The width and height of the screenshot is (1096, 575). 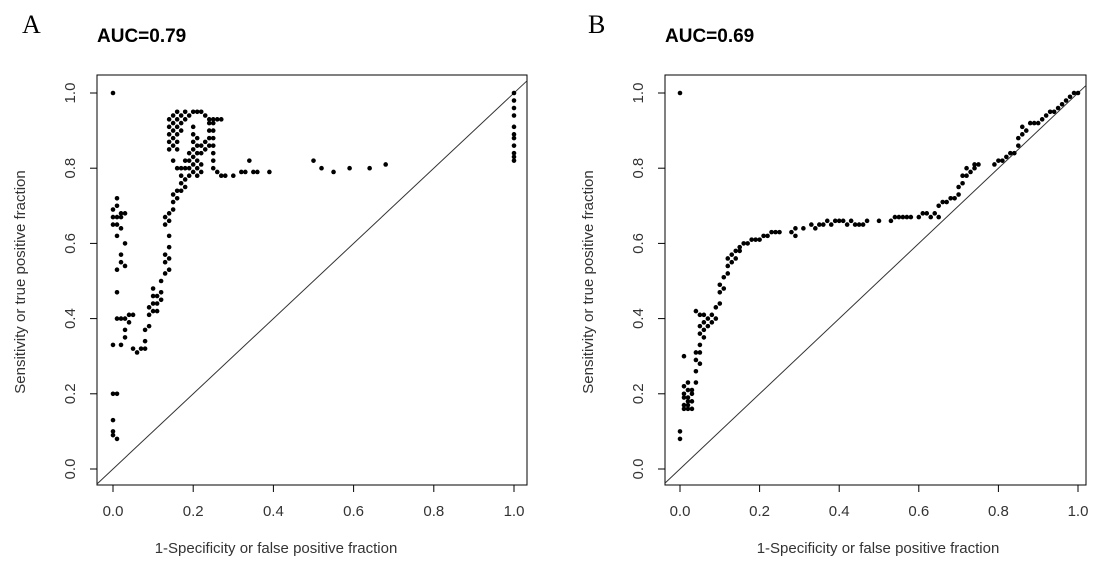 What do you see at coordinates (70, 243) in the screenshot?
I see `y-tick-label: 0.6` at bounding box center [70, 243].